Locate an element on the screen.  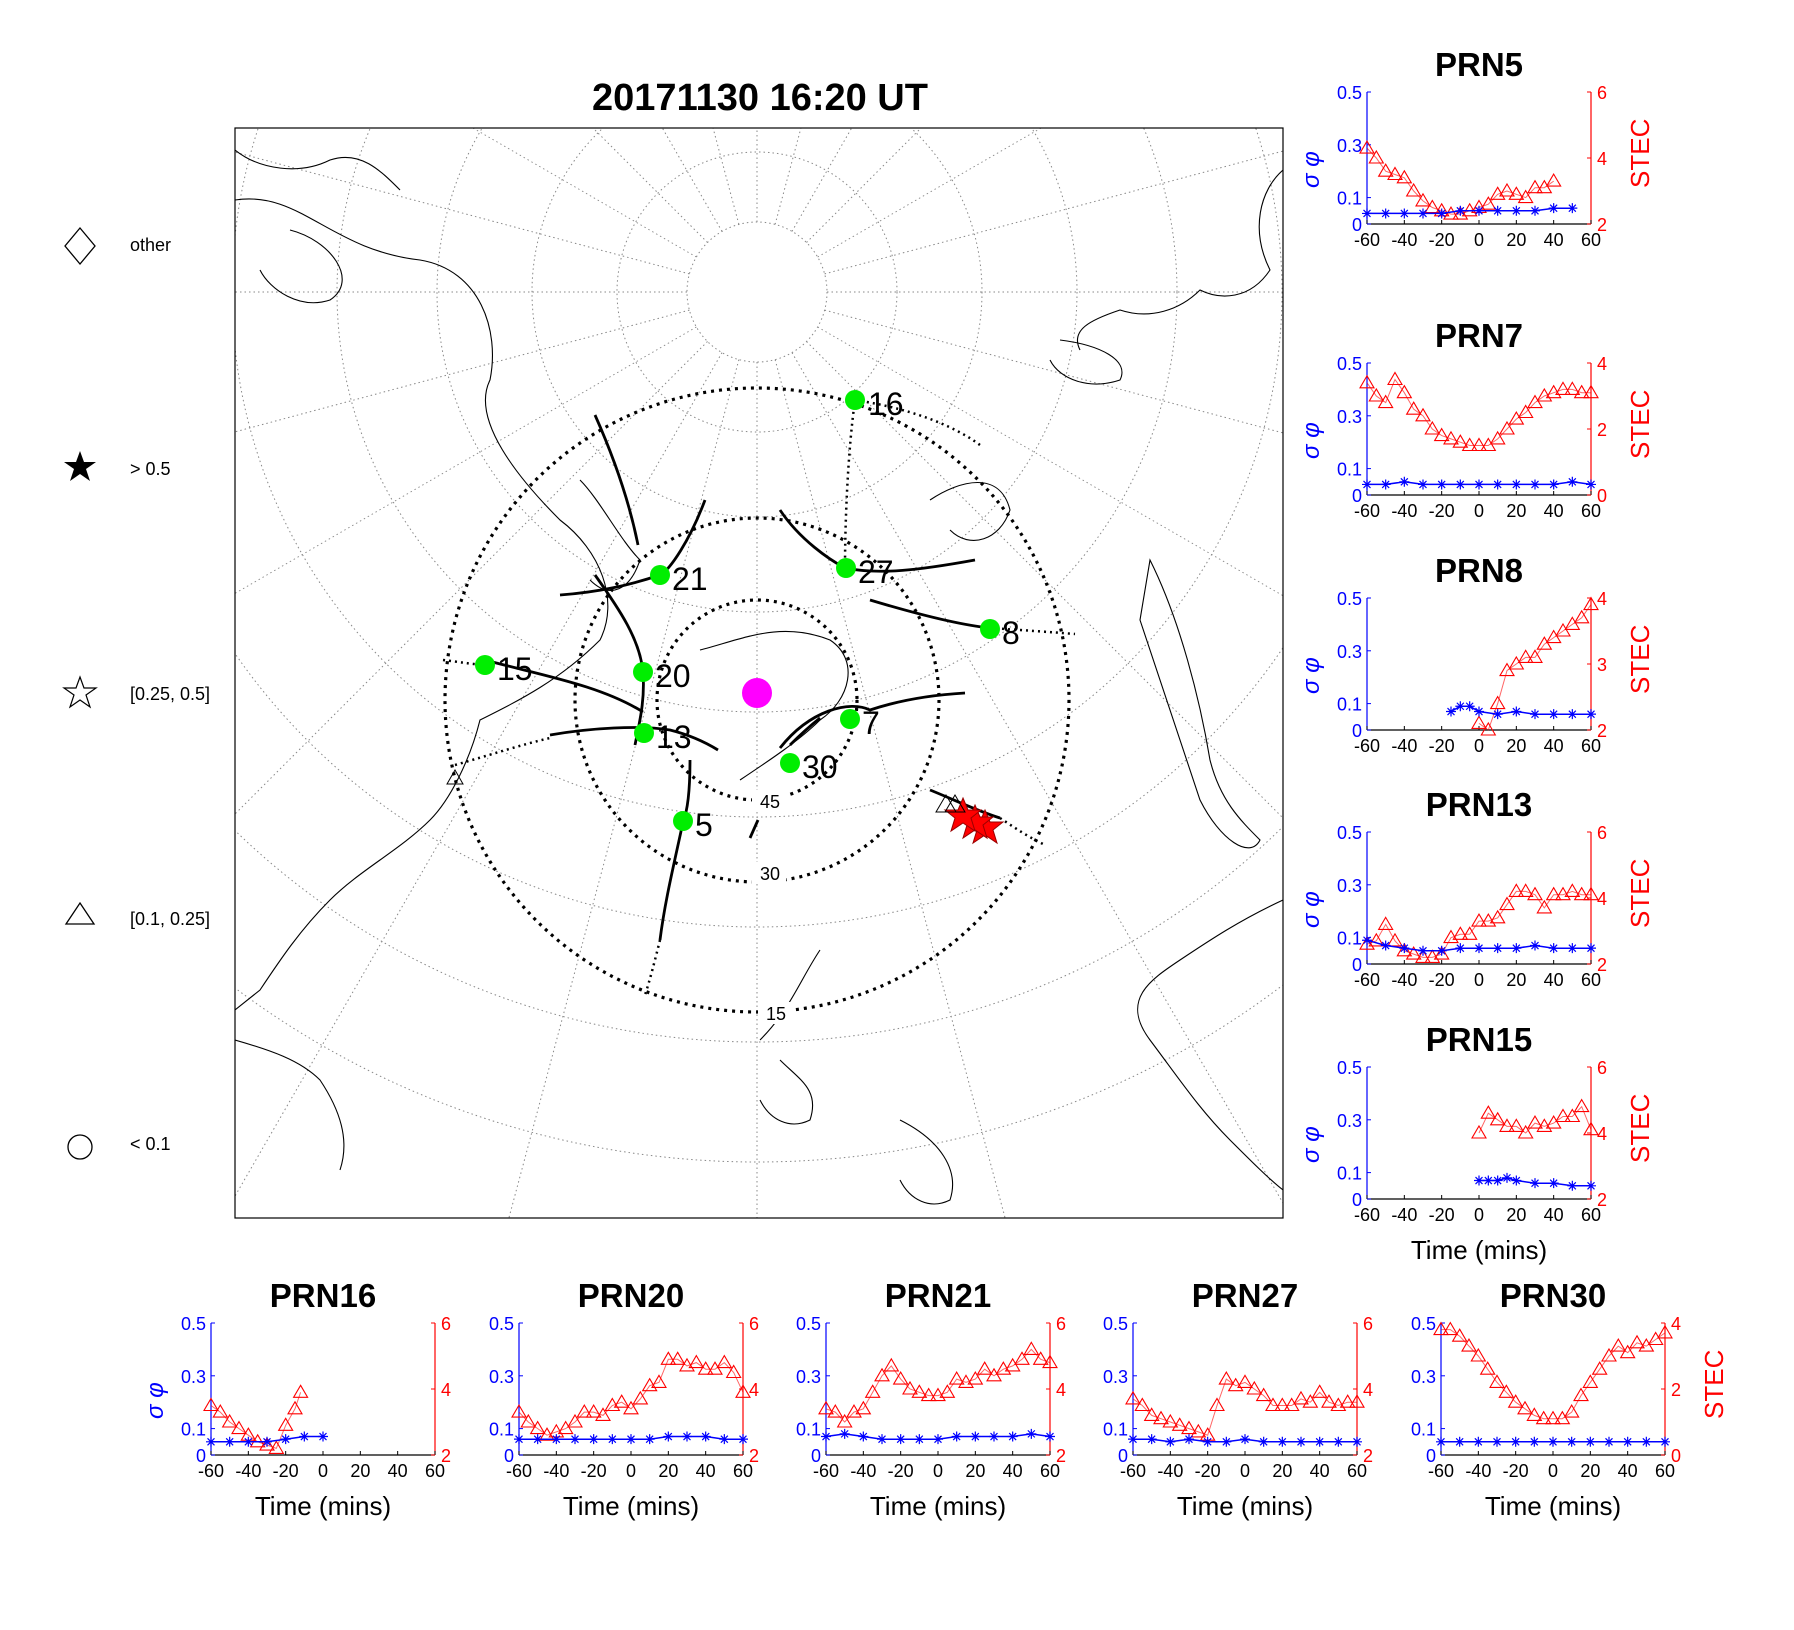
panel-right-tick-label: 6 is located at coordinates (446, 1324).